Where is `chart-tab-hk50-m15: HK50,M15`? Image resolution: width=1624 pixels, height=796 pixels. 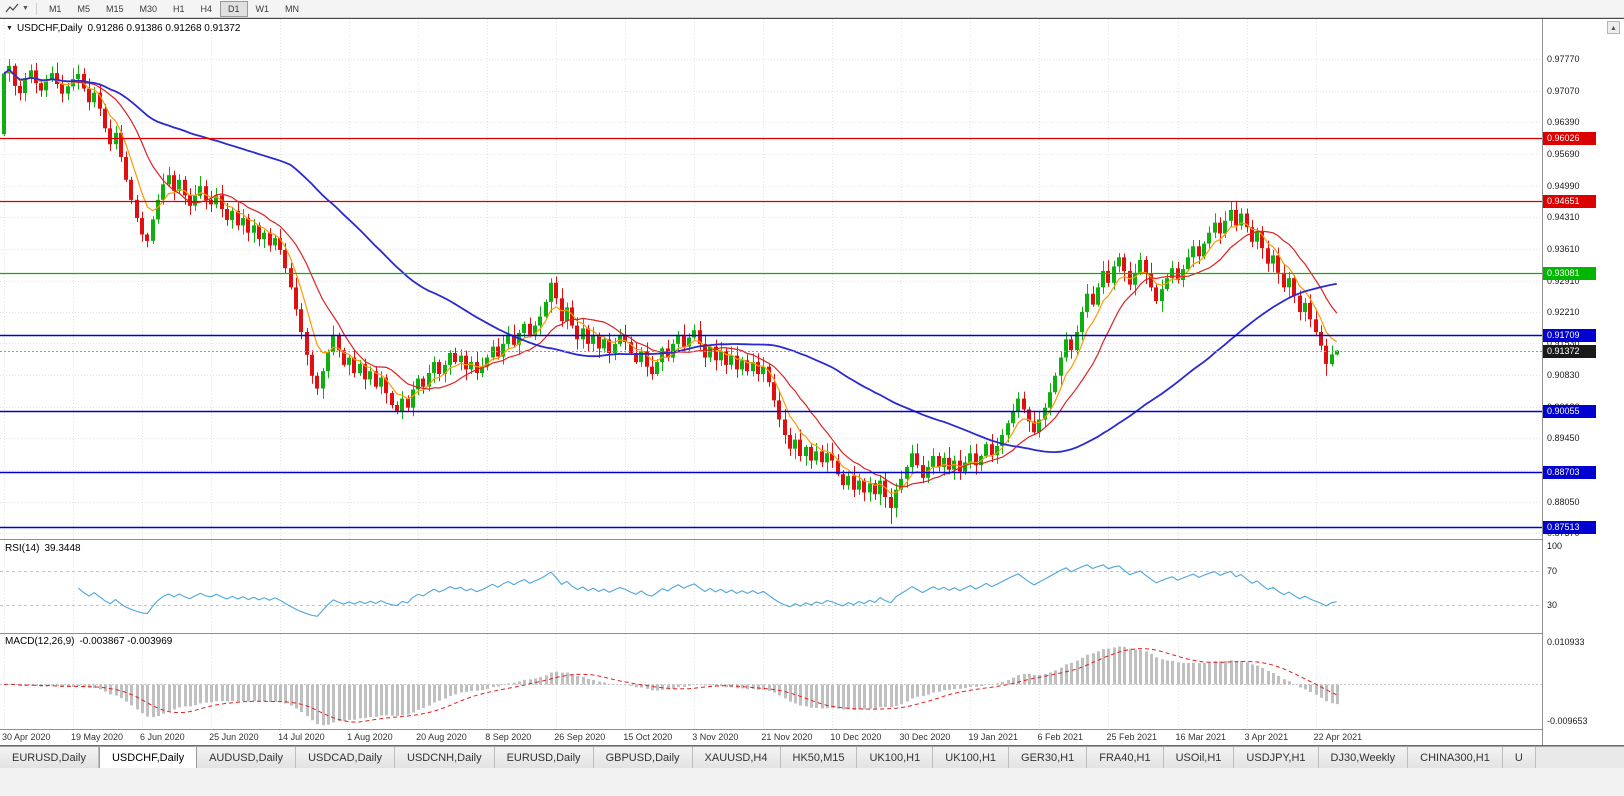 chart-tab-hk50-m15: HK50,M15 is located at coordinates (819, 758).